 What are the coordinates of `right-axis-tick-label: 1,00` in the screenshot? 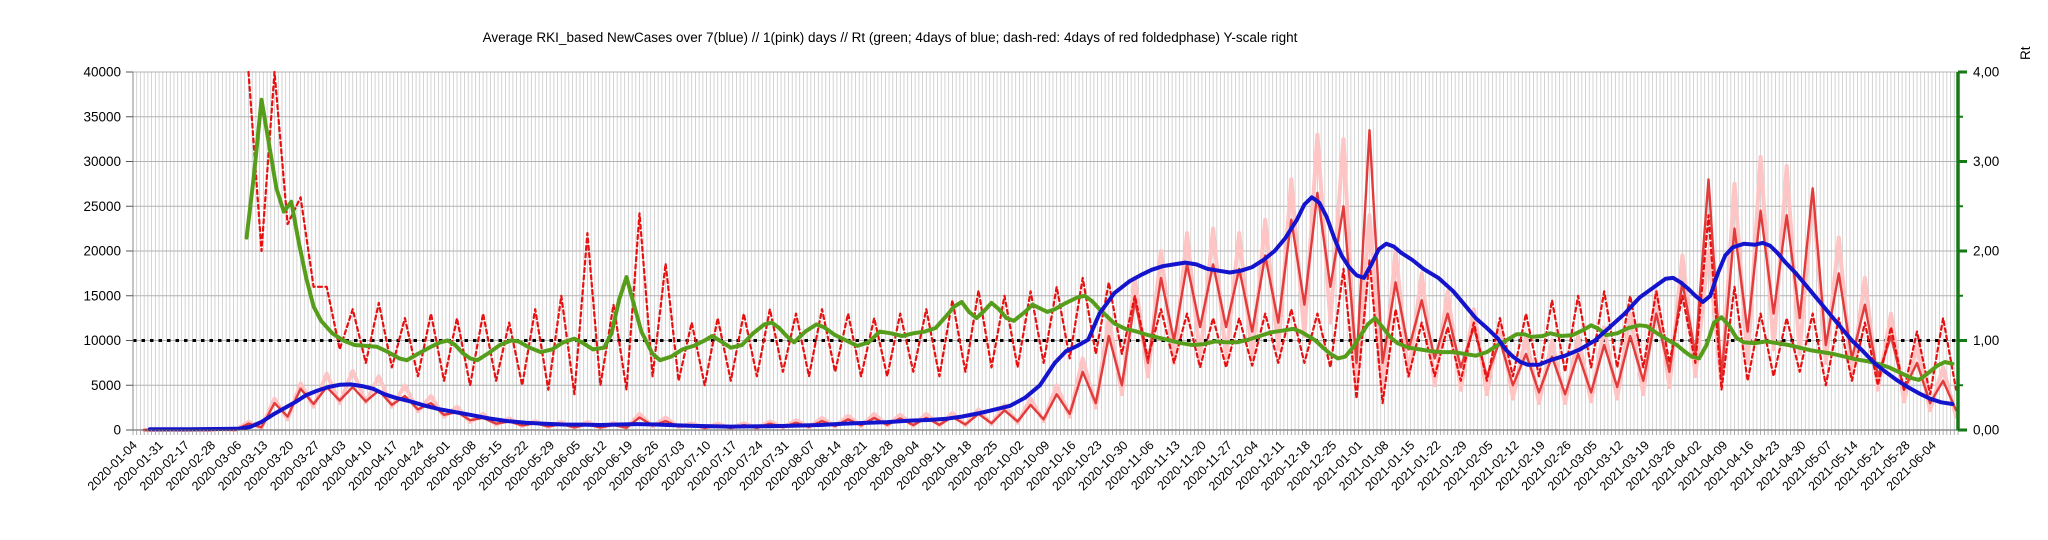 It's located at (1986, 340).